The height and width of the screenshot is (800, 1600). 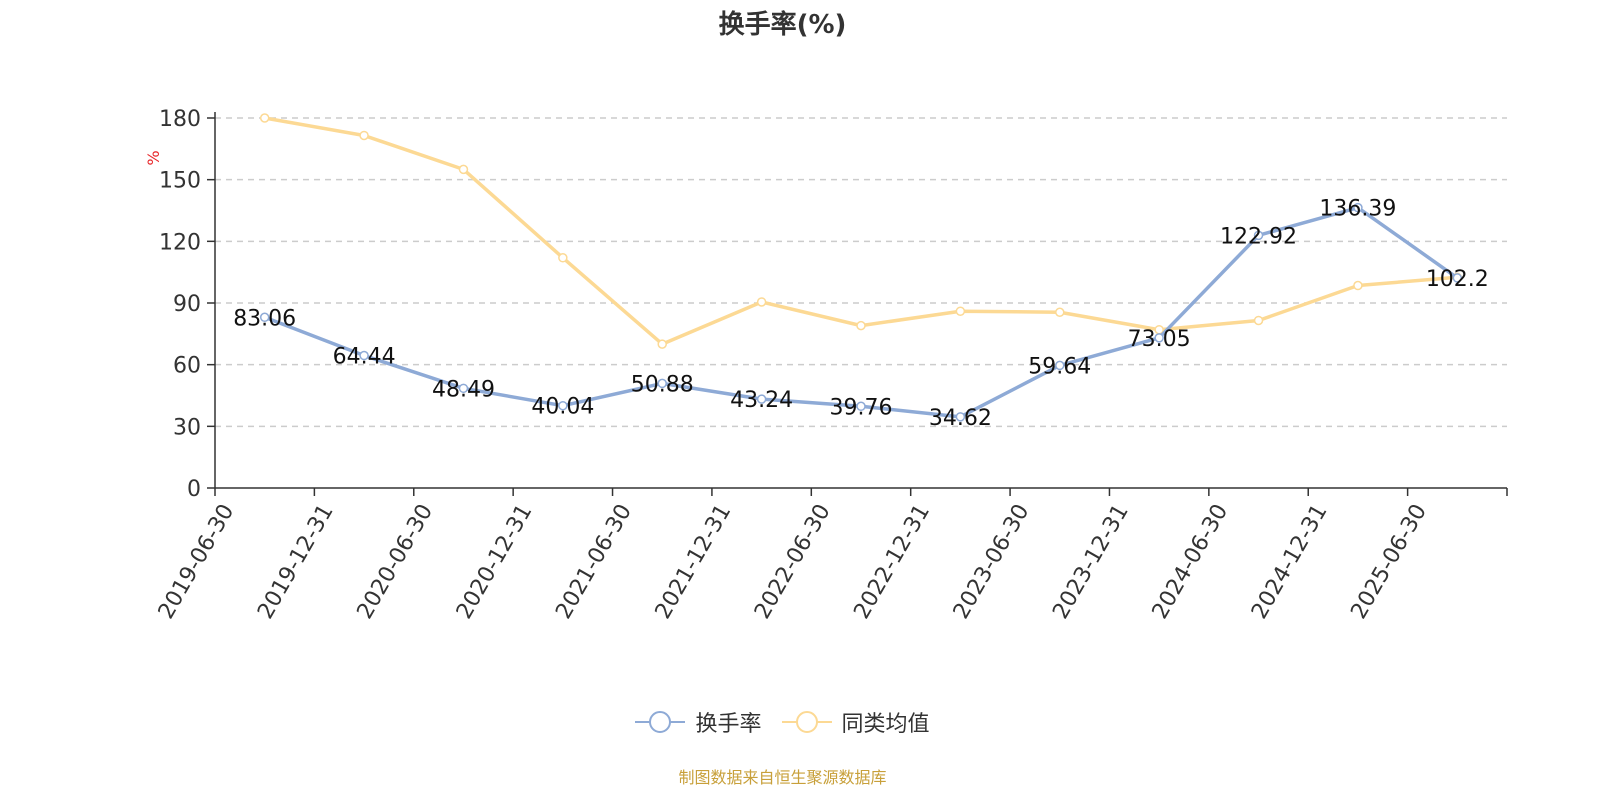 I want to click on data-label: 48.49, so click(x=463, y=389).